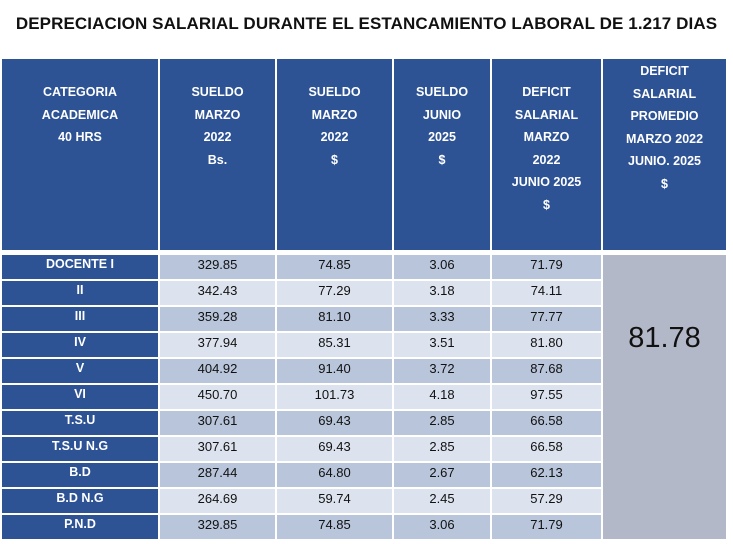  I want to click on cell-salary-usd-2025: 3.33, so click(443, 320).